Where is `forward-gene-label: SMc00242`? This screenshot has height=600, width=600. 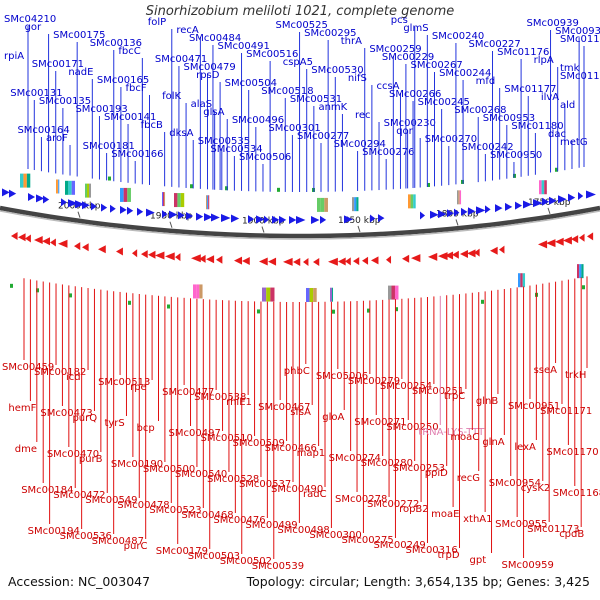
forward-gene-label: SMc00242 is located at coordinates (487, 147).